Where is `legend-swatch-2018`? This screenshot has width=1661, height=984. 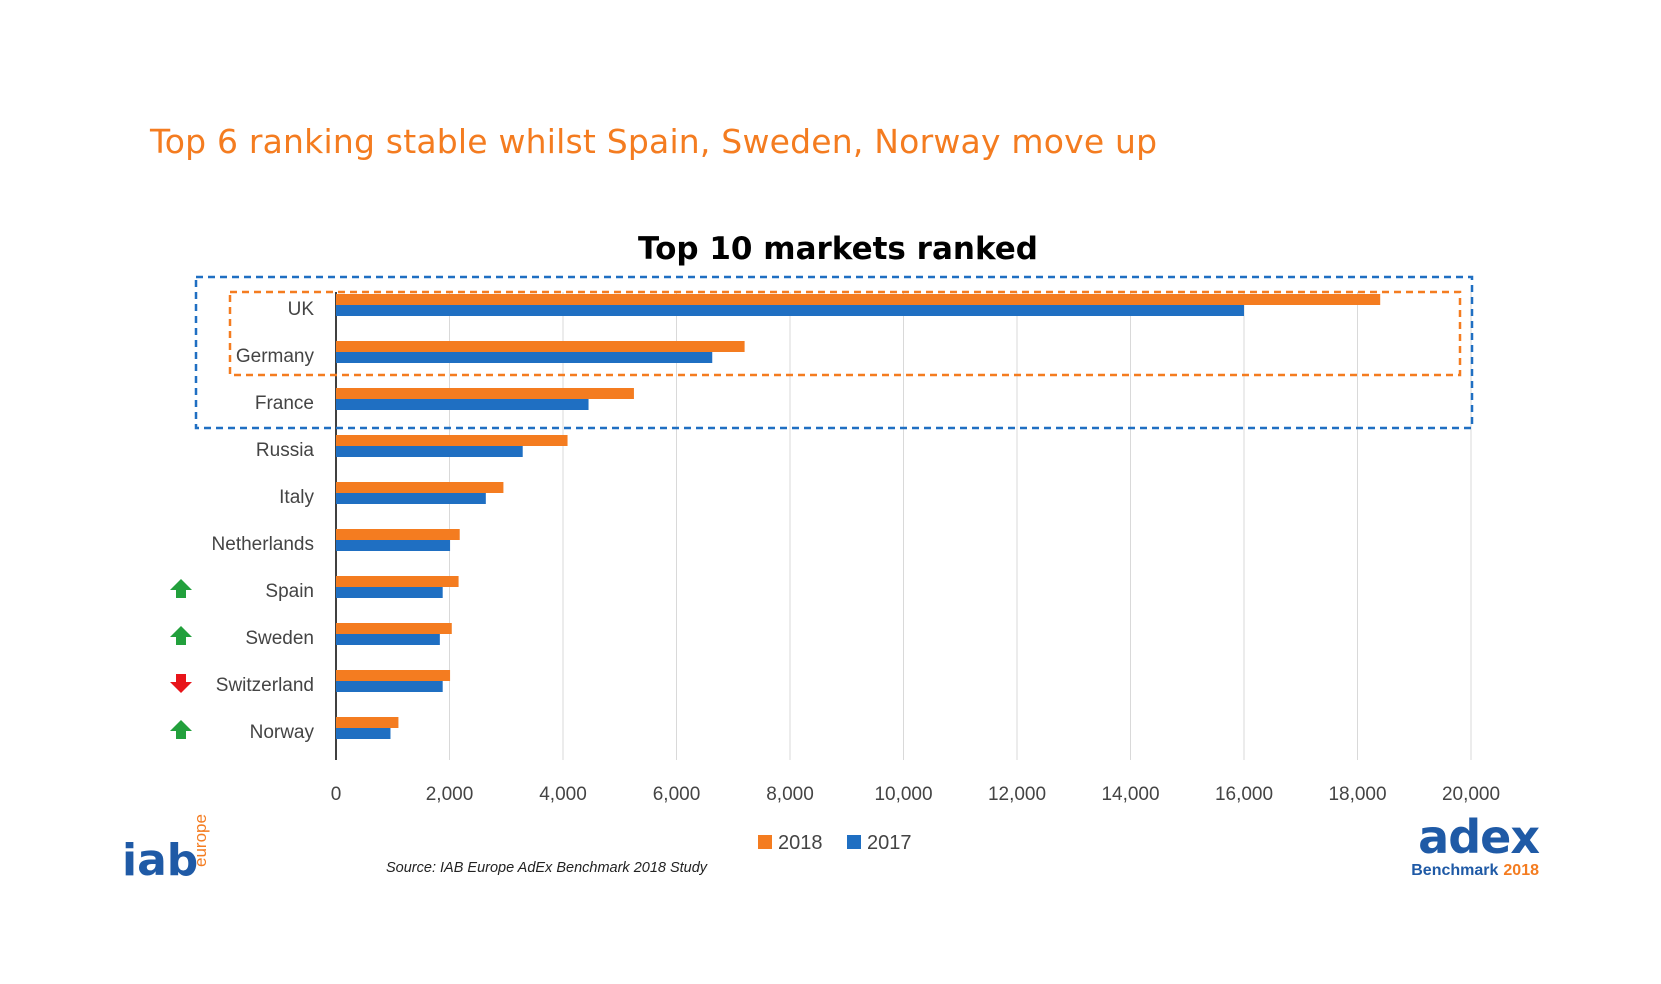 legend-swatch-2018 is located at coordinates (765, 842).